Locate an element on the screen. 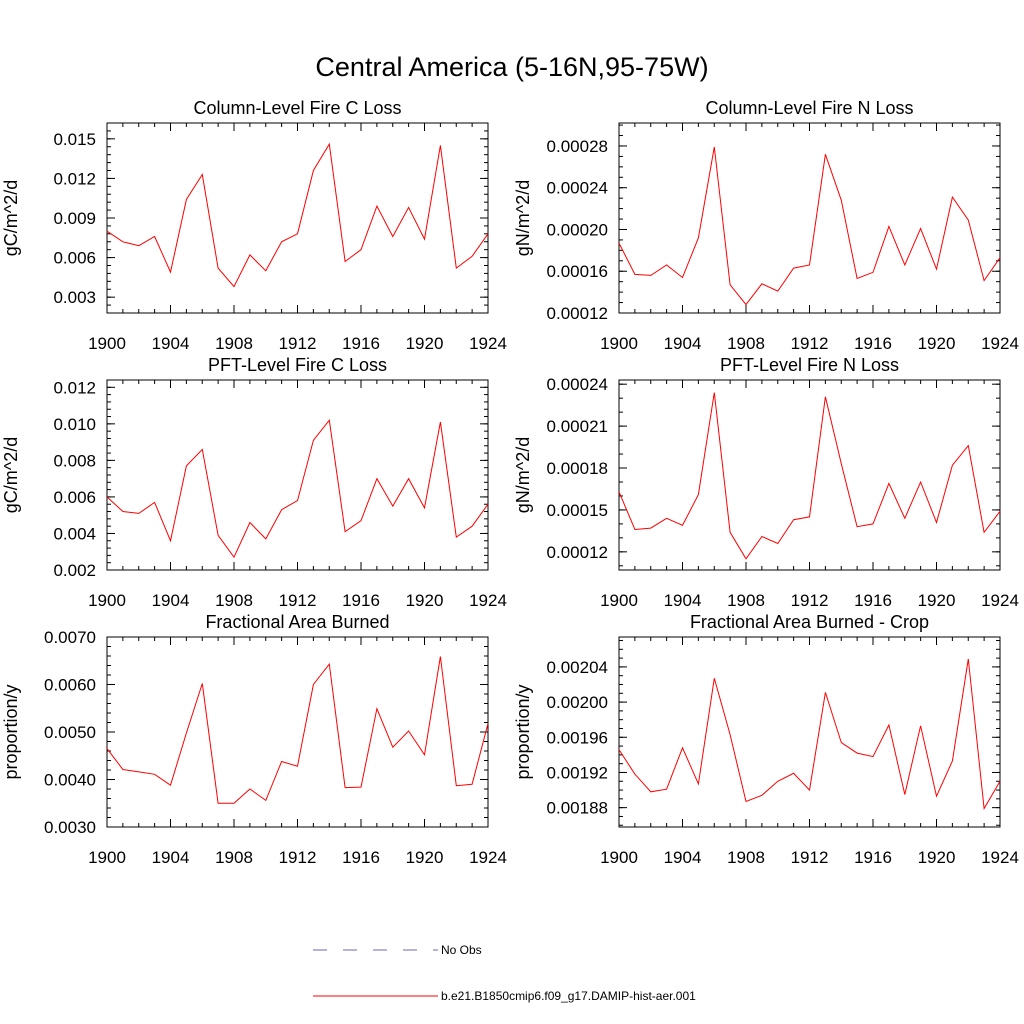 This screenshot has width=1024, height=1024. chart-title: PFT-Level Fire C Loss is located at coordinates (297, 365).